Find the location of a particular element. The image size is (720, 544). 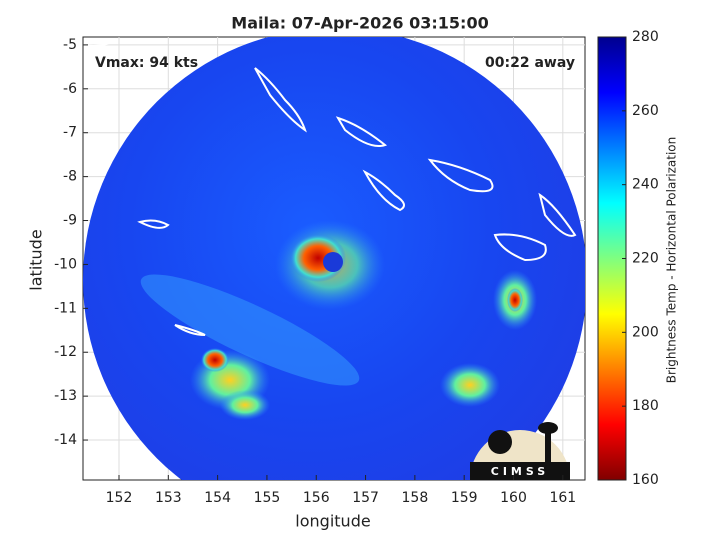

x-tick-label: 157 is located at coordinates (365, 498).